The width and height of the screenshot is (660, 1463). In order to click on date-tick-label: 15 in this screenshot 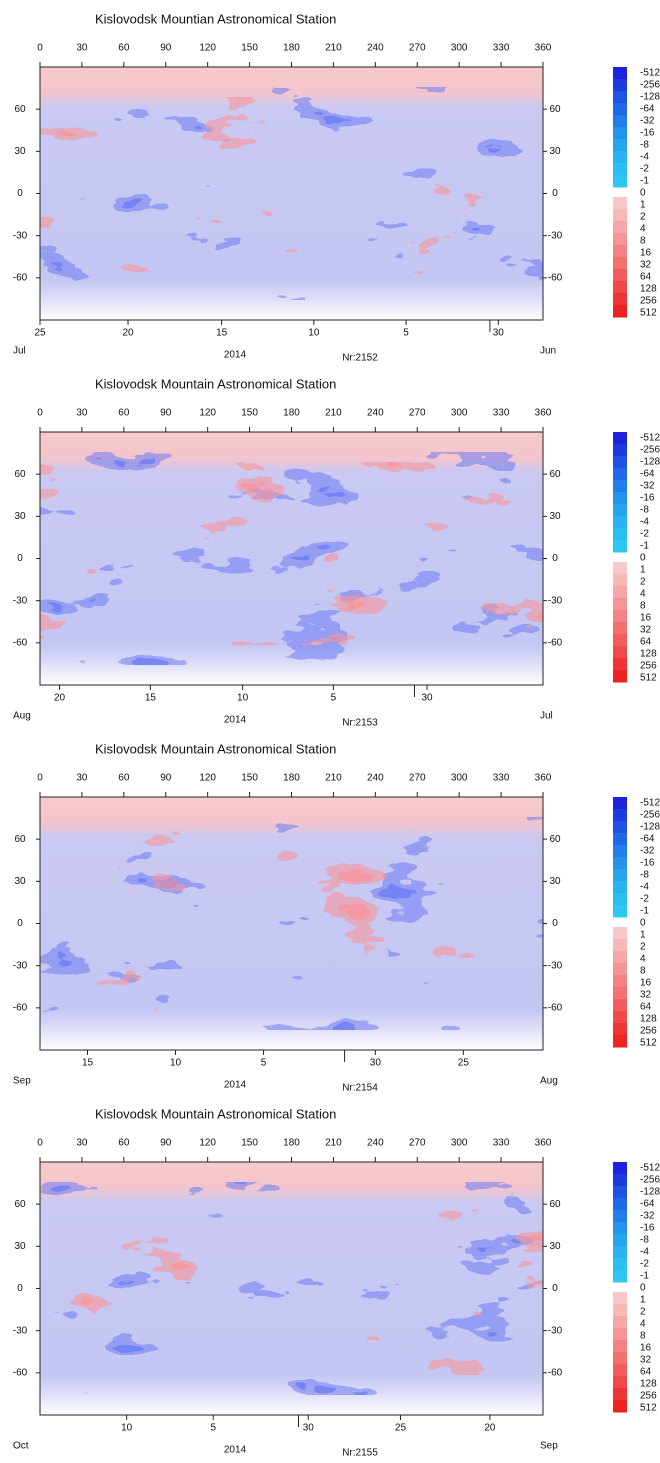, I will do `click(88, 1063)`.